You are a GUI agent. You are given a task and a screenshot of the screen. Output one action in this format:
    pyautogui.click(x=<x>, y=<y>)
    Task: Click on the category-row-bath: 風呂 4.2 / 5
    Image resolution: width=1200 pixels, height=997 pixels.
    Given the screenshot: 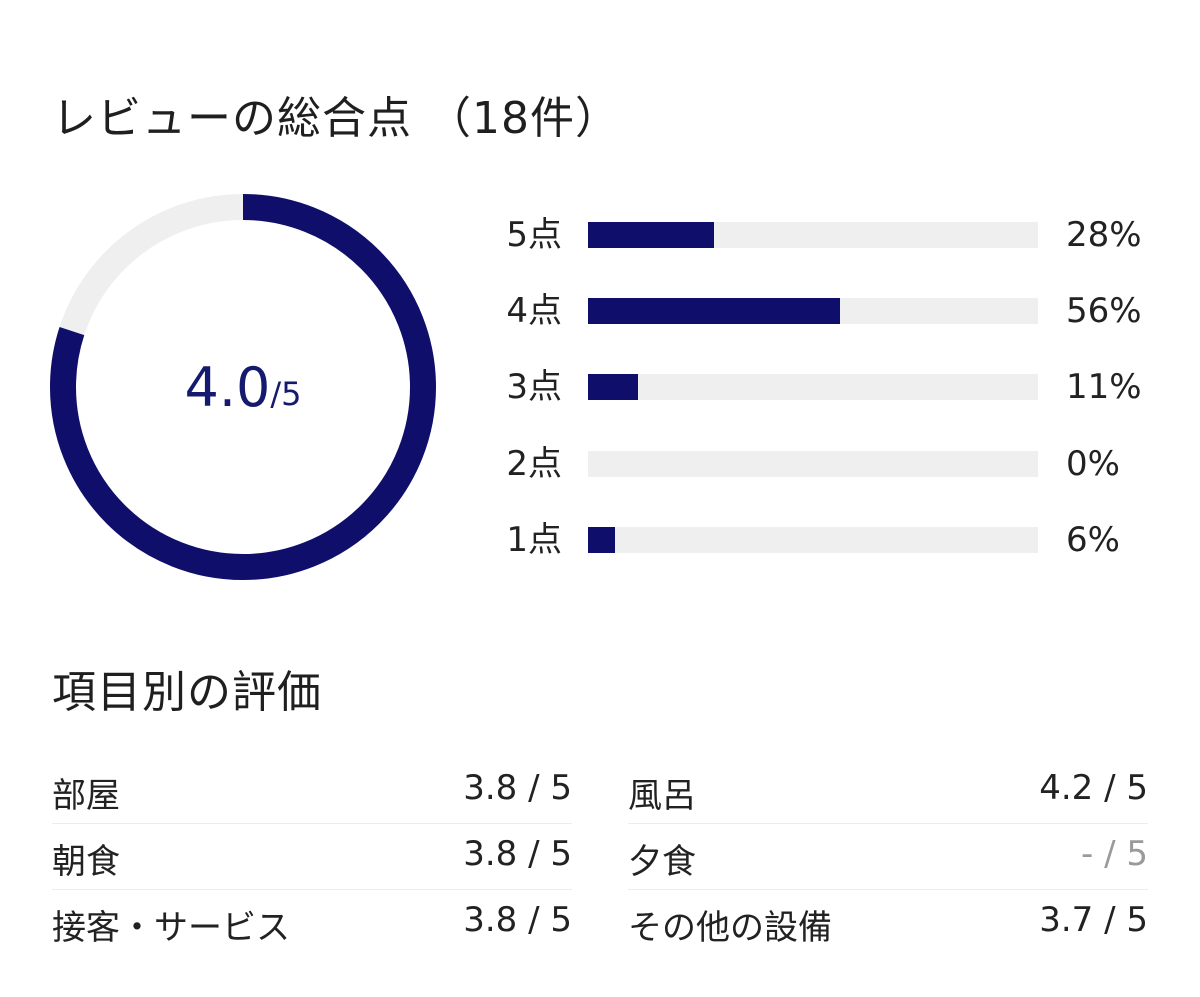 What is the action you would take?
    pyautogui.click(x=888, y=791)
    